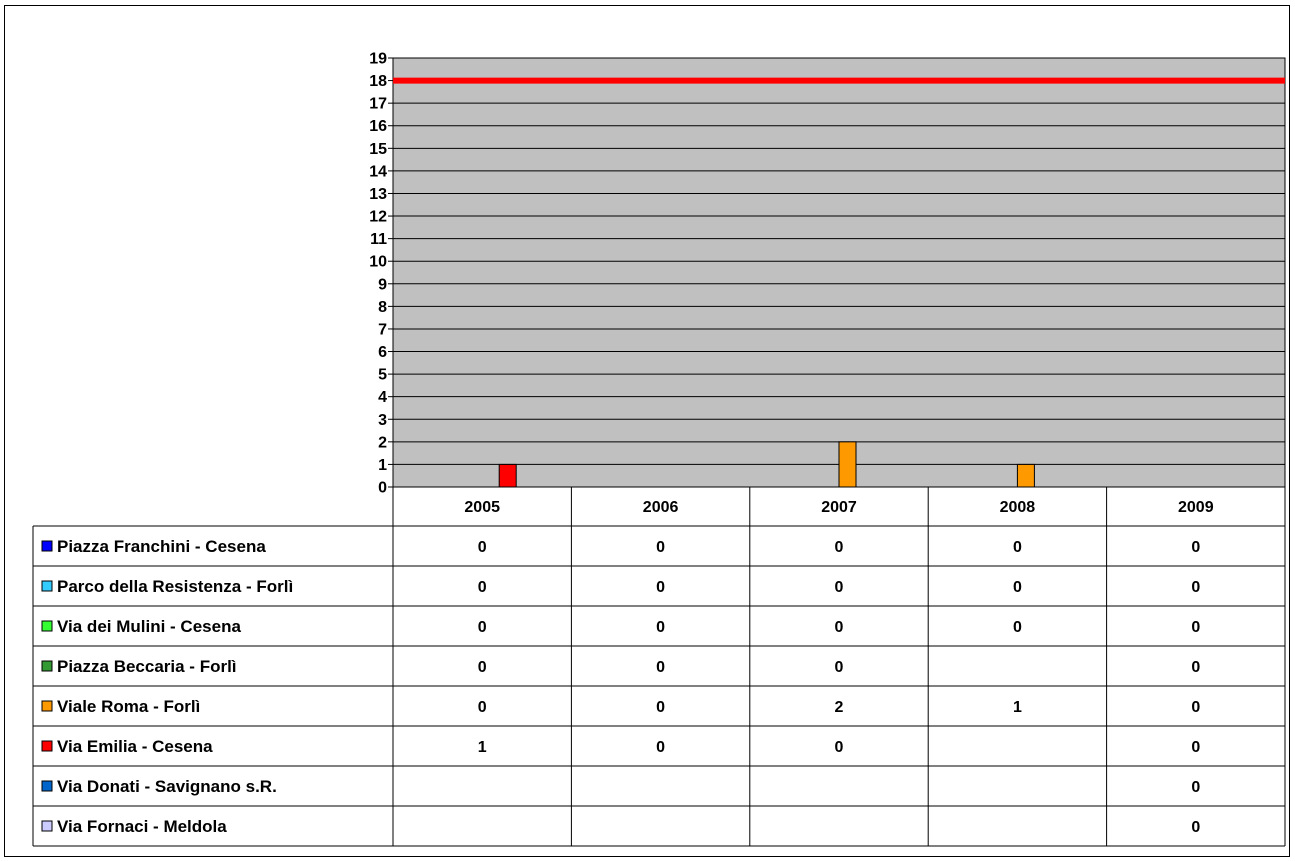  Describe the element at coordinates (378, 149) in the screenshot. I see `y-tick-label: 15` at that location.